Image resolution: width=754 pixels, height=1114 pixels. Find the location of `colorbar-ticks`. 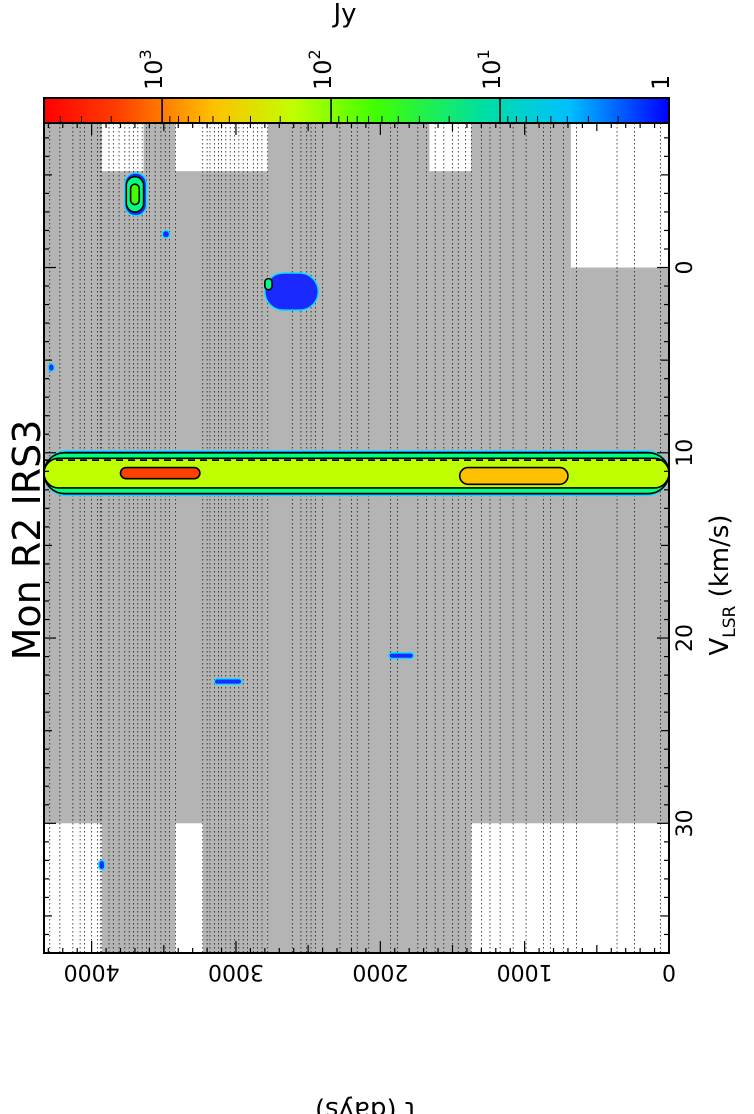

colorbar-ticks is located at coordinates (356, 110).